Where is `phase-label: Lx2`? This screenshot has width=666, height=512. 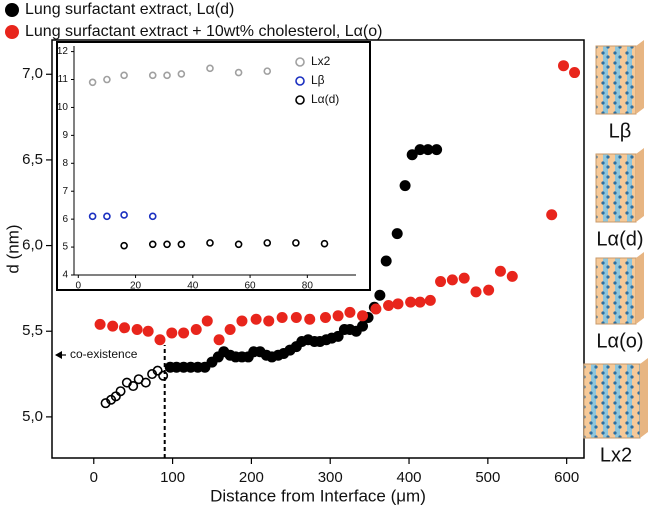 phase-label: Lx2 is located at coordinates (616, 455).